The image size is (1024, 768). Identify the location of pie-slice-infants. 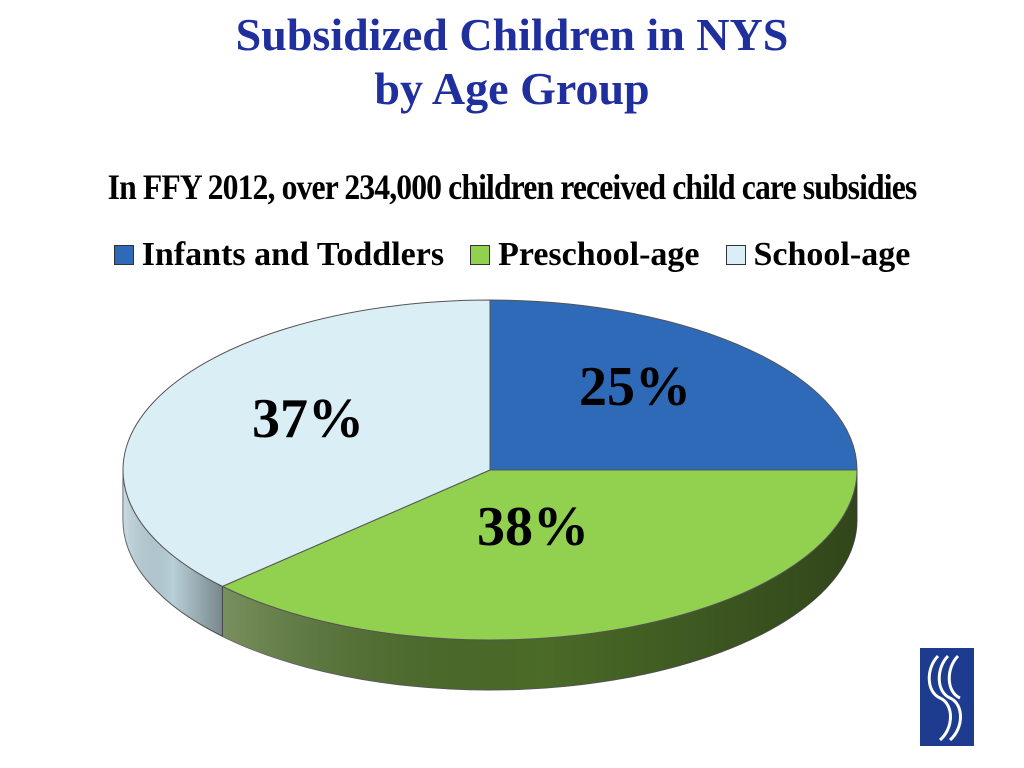
(673, 385).